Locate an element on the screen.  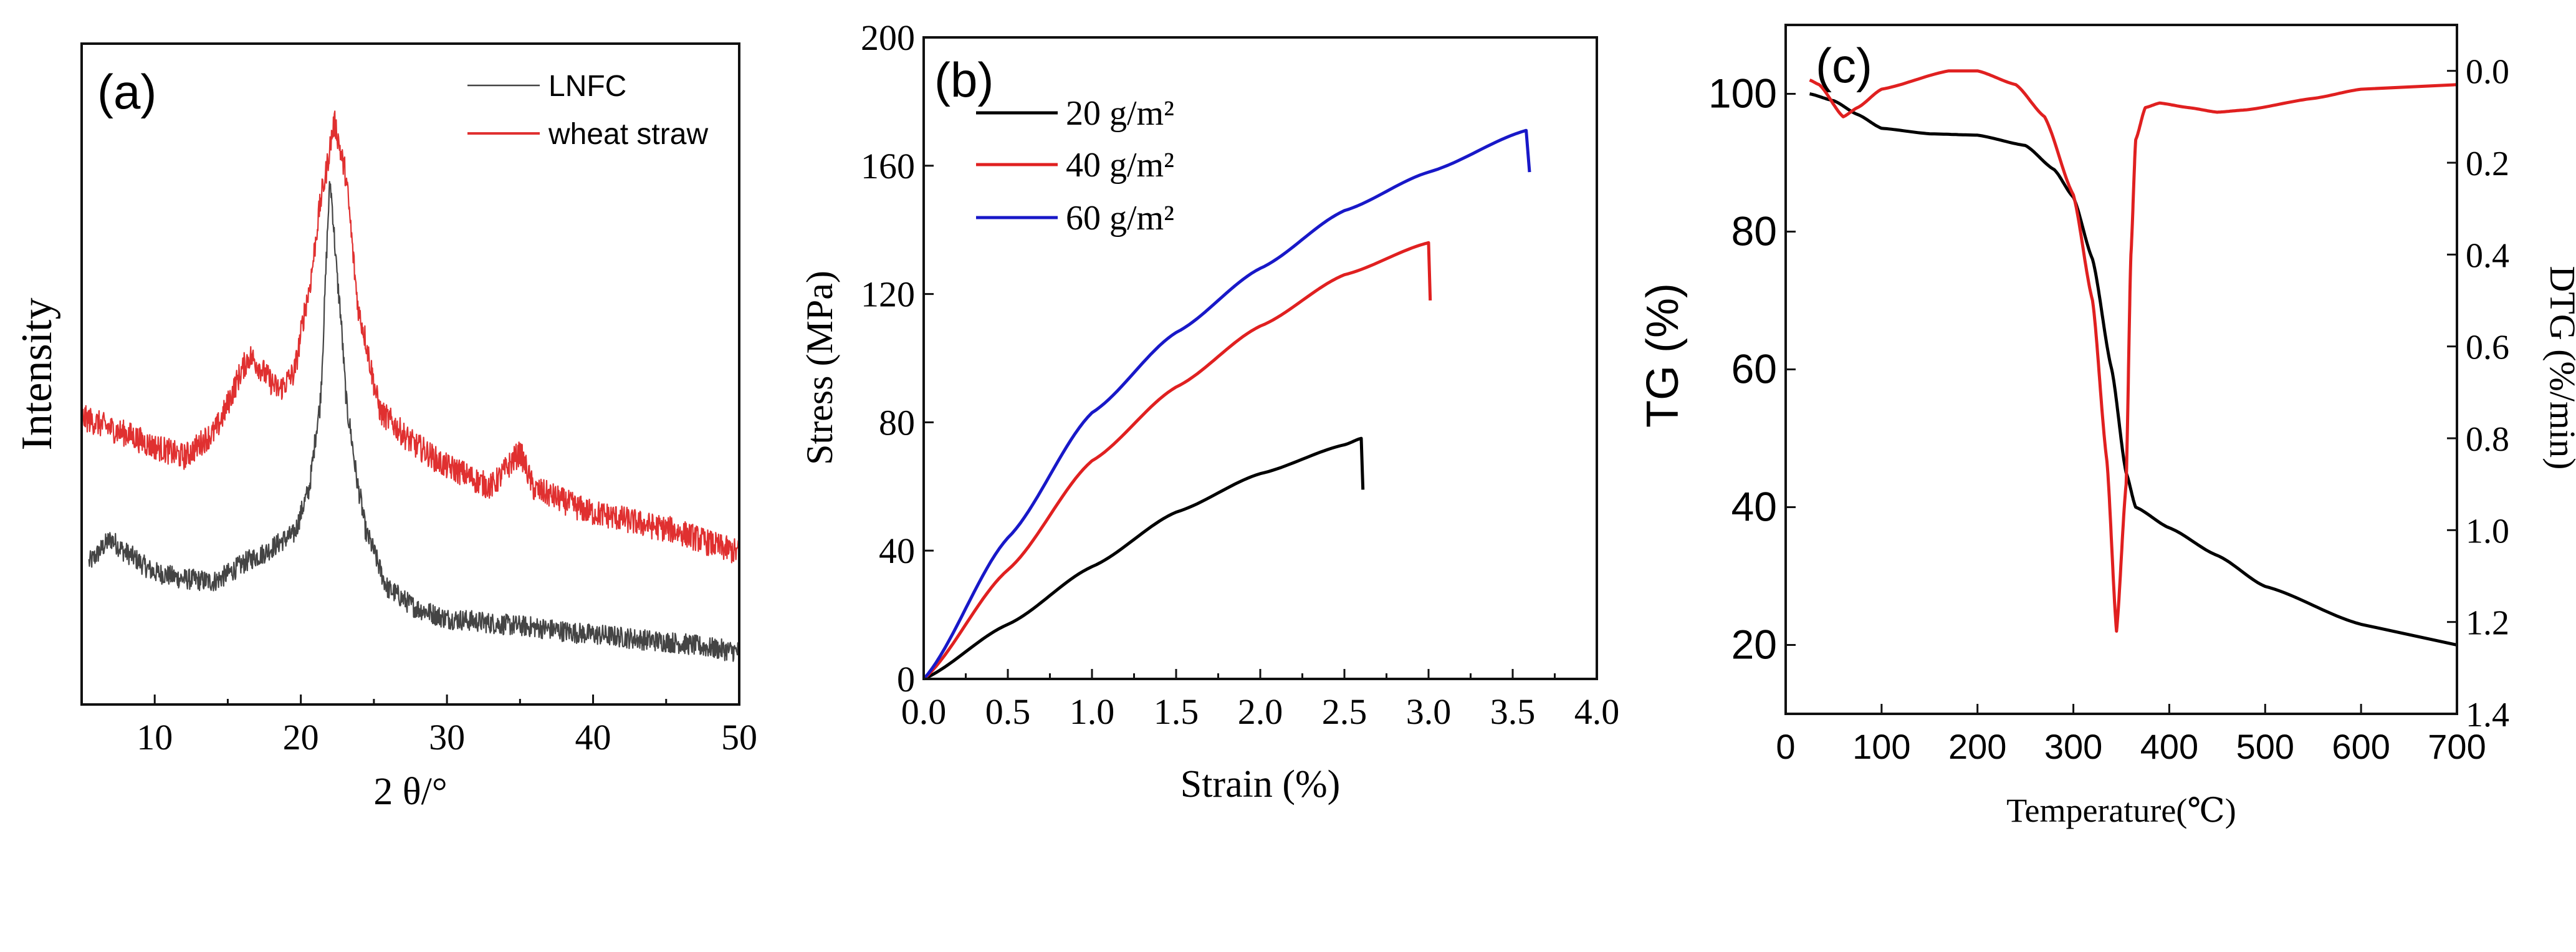
legend-label: 60 g/m² is located at coordinates (1120, 219).